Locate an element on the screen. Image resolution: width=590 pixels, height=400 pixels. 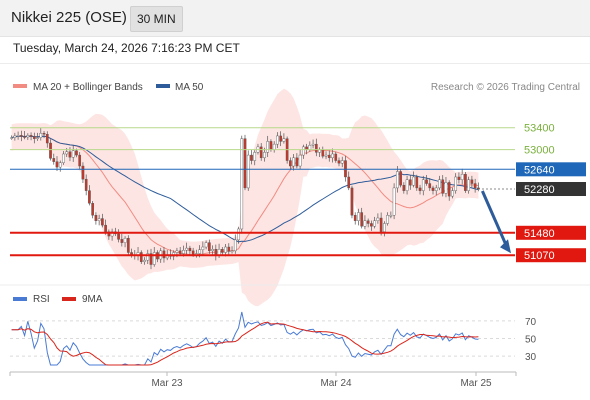
x-tick-label: Mar 24 is located at coordinates (336, 383).